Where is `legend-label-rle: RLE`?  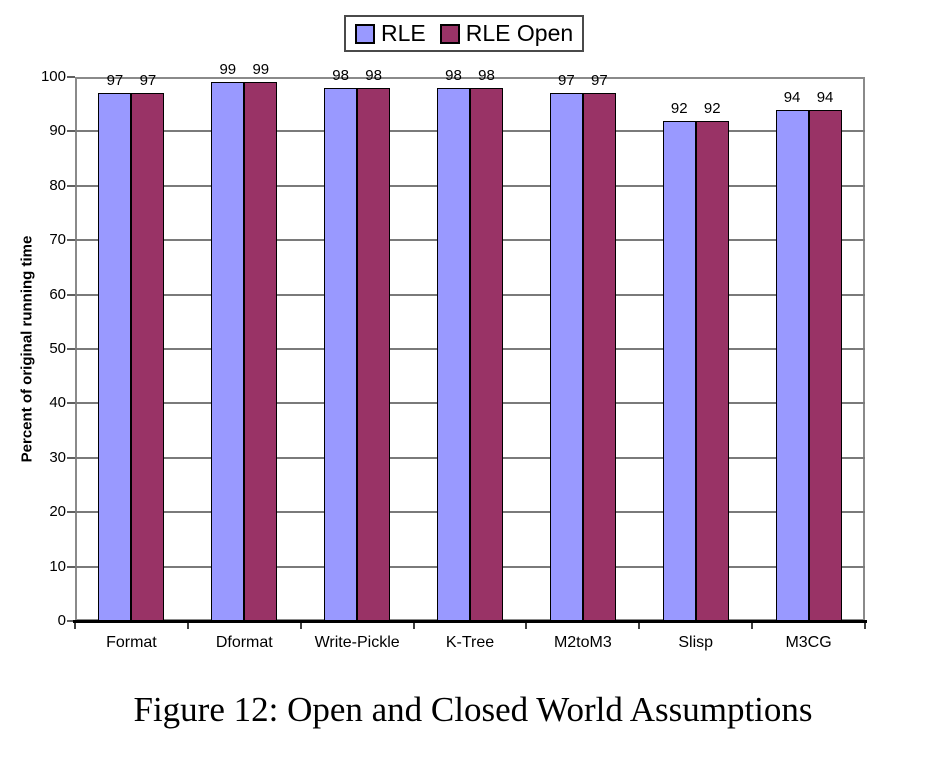 legend-label-rle: RLE is located at coordinates (403, 33).